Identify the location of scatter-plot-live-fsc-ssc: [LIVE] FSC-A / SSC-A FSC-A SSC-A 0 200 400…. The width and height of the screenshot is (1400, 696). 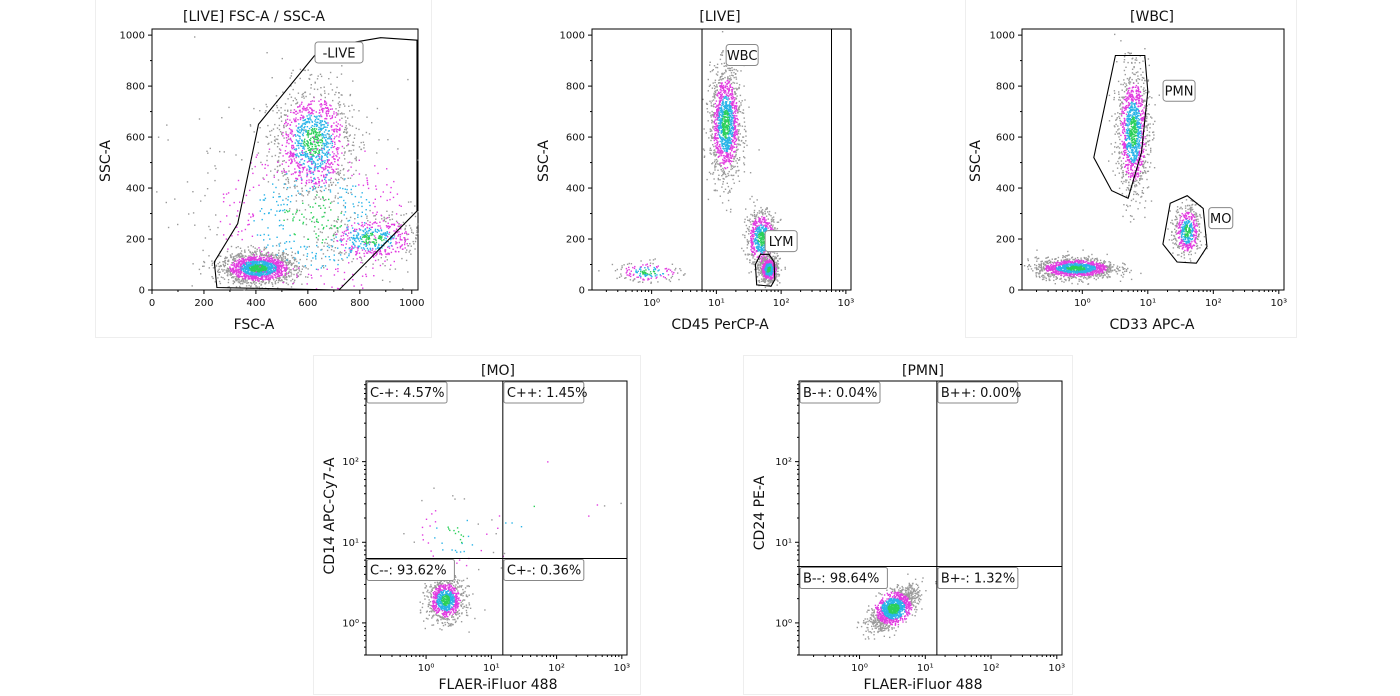
(263, 168).